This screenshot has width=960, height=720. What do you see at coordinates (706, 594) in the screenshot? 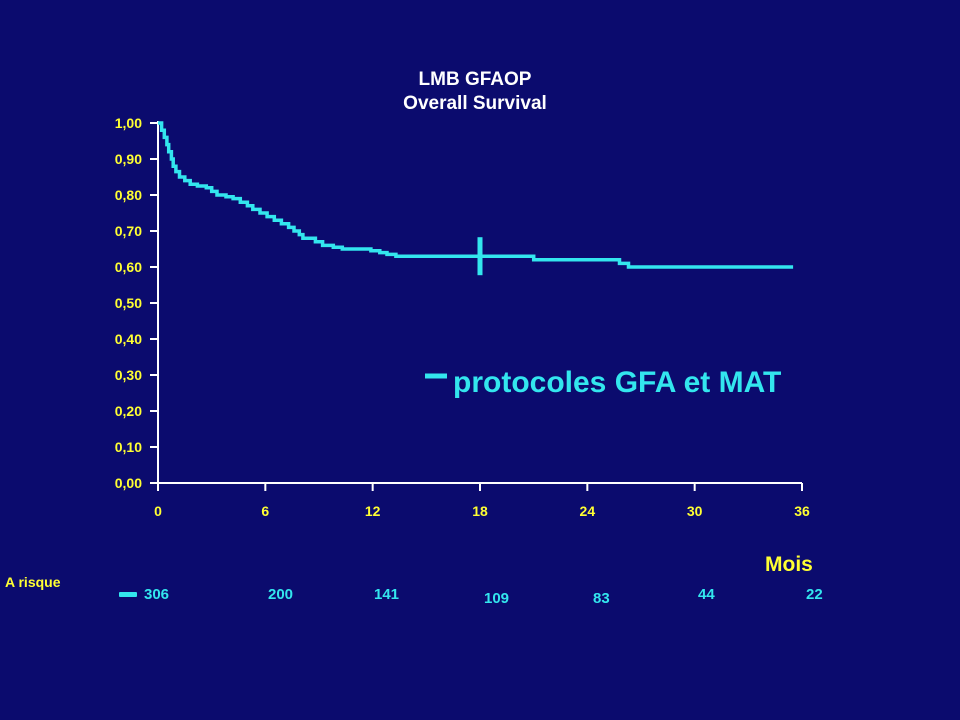
I see `at-risk-value: 44` at bounding box center [706, 594].